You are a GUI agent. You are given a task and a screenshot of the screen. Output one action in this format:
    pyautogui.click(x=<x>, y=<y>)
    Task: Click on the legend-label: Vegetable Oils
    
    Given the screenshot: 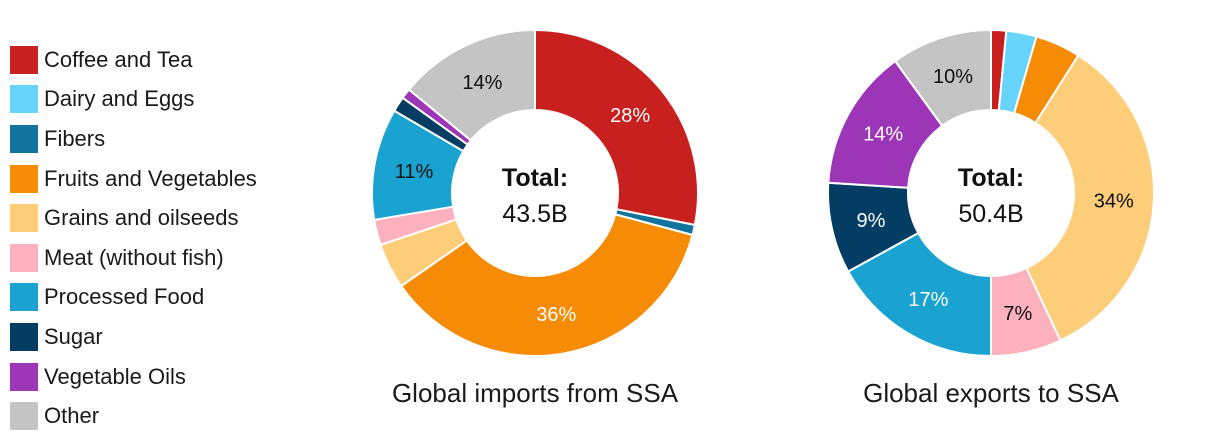 What is the action you would take?
    pyautogui.click(x=115, y=376)
    